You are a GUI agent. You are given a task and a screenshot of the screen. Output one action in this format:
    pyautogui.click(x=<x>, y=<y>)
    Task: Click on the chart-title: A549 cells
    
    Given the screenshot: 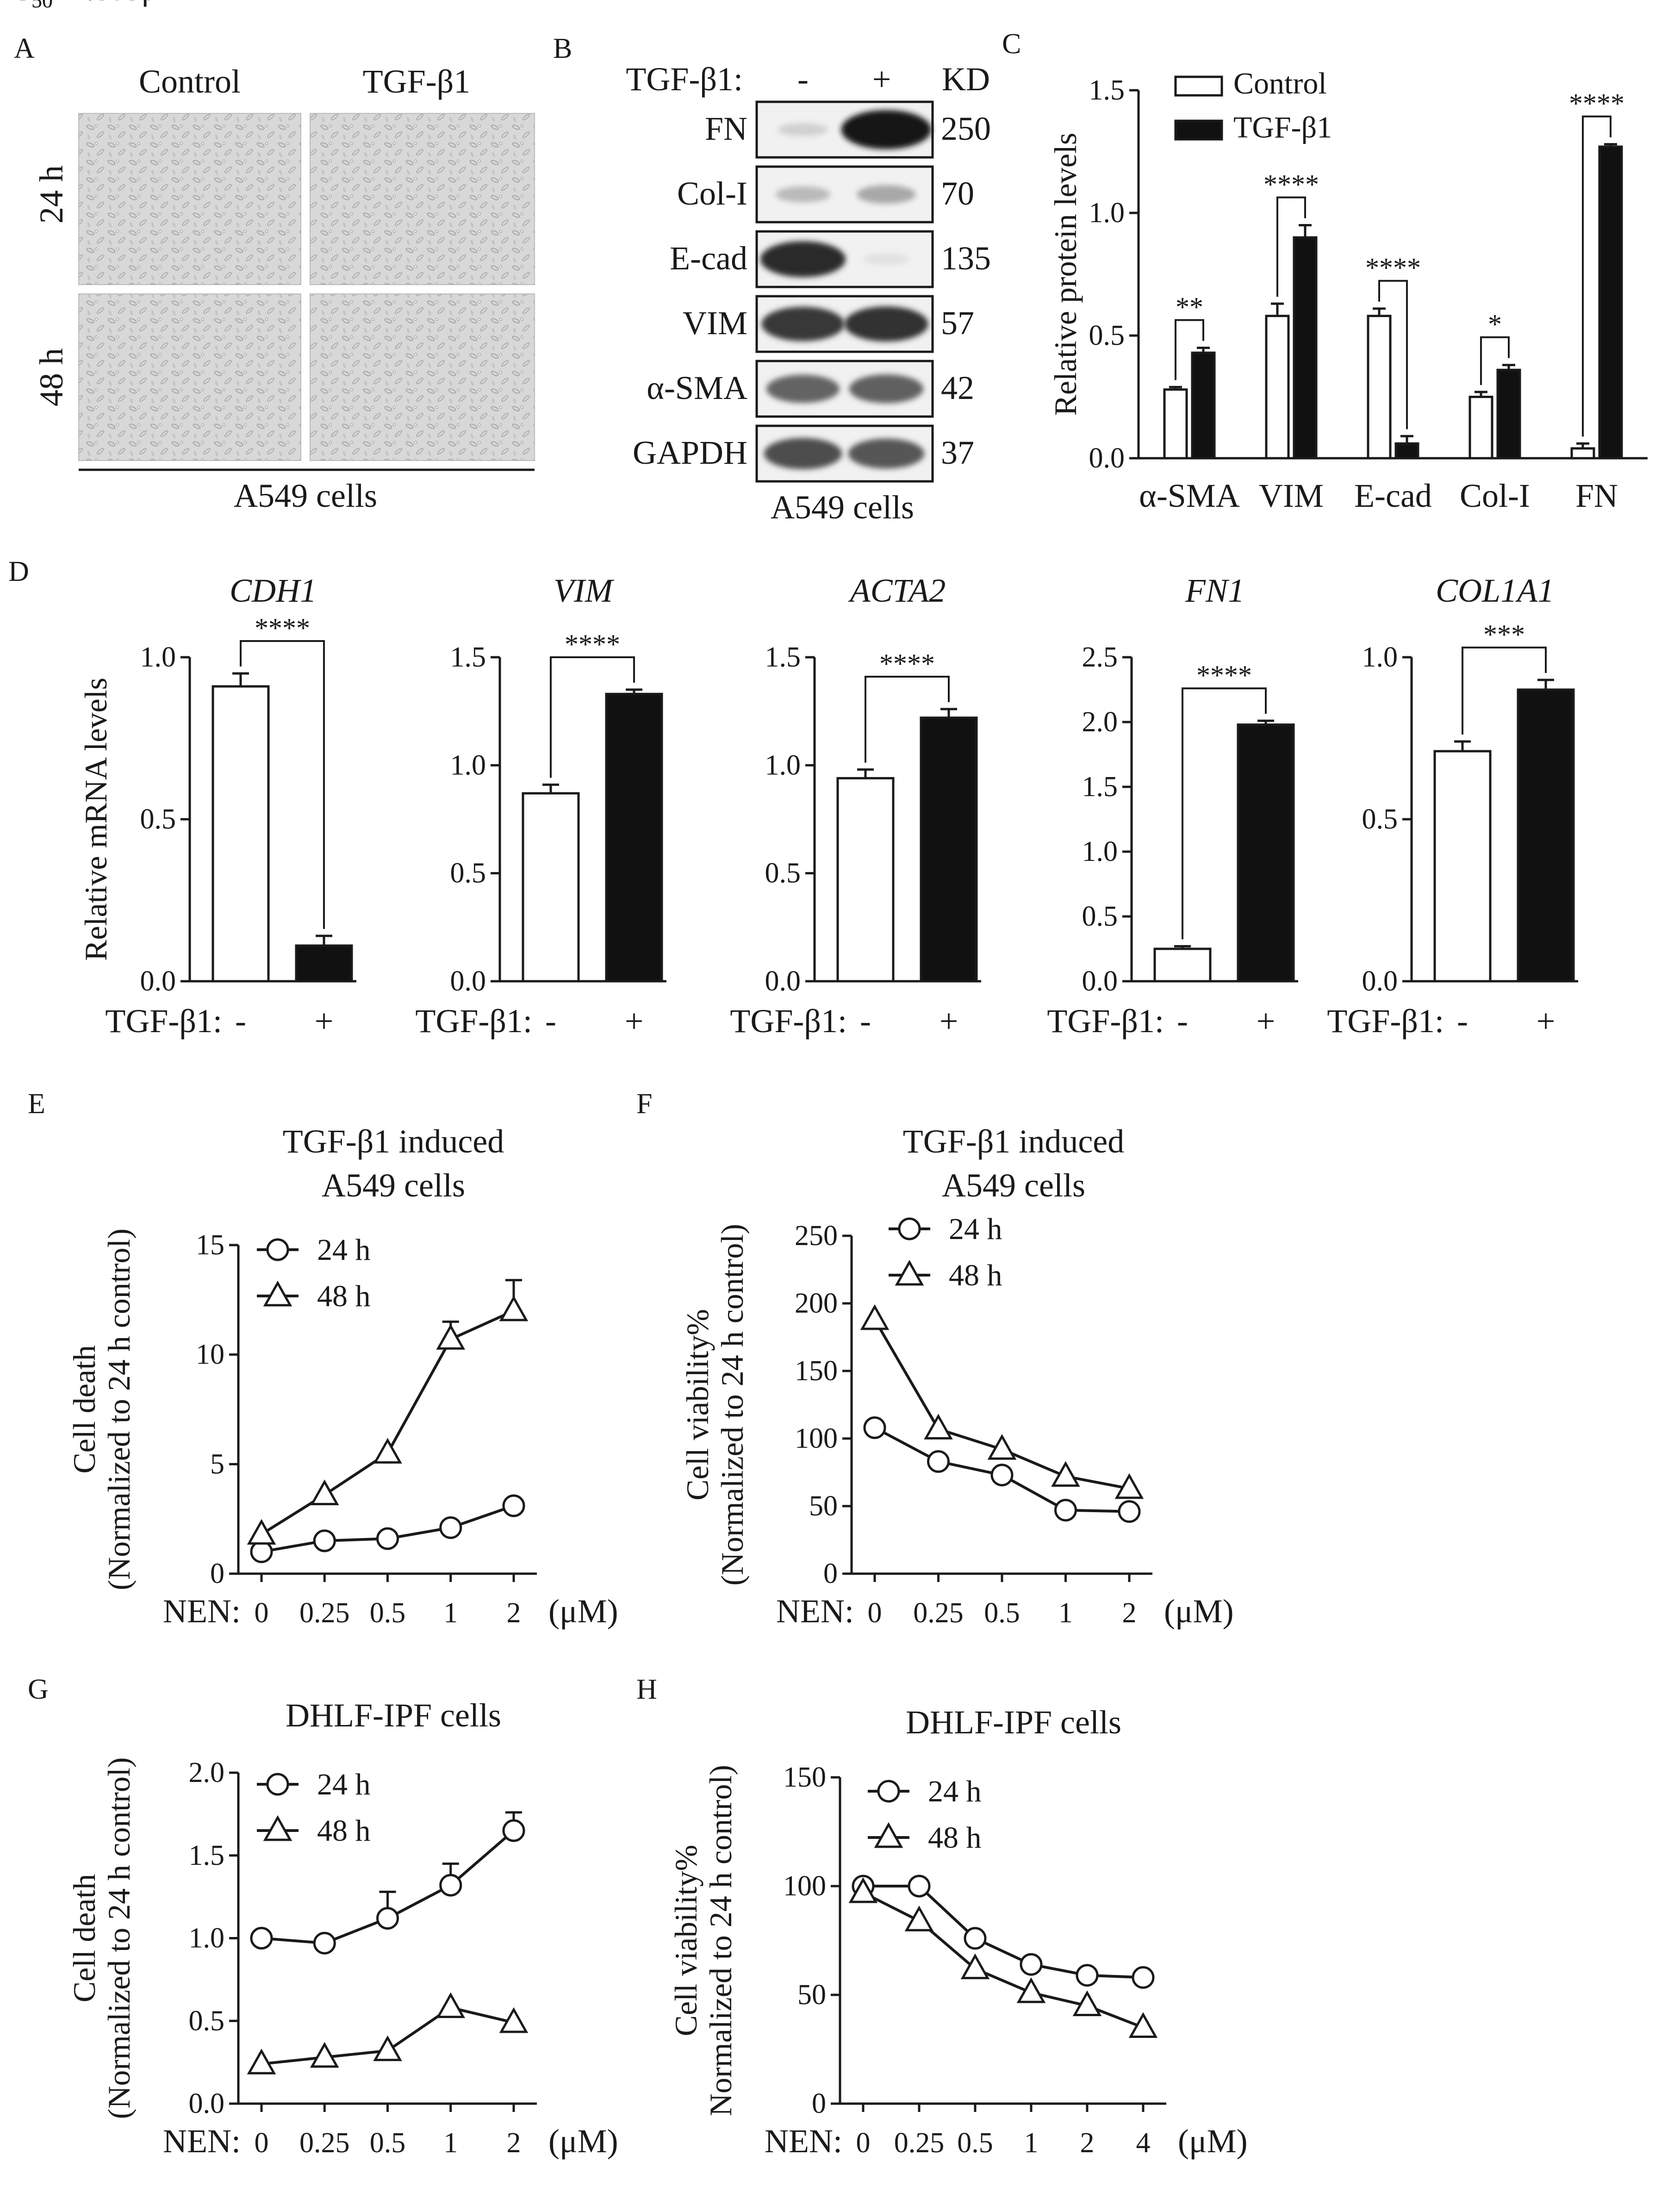 What is the action you would take?
    pyautogui.click(x=393, y=1185)
    